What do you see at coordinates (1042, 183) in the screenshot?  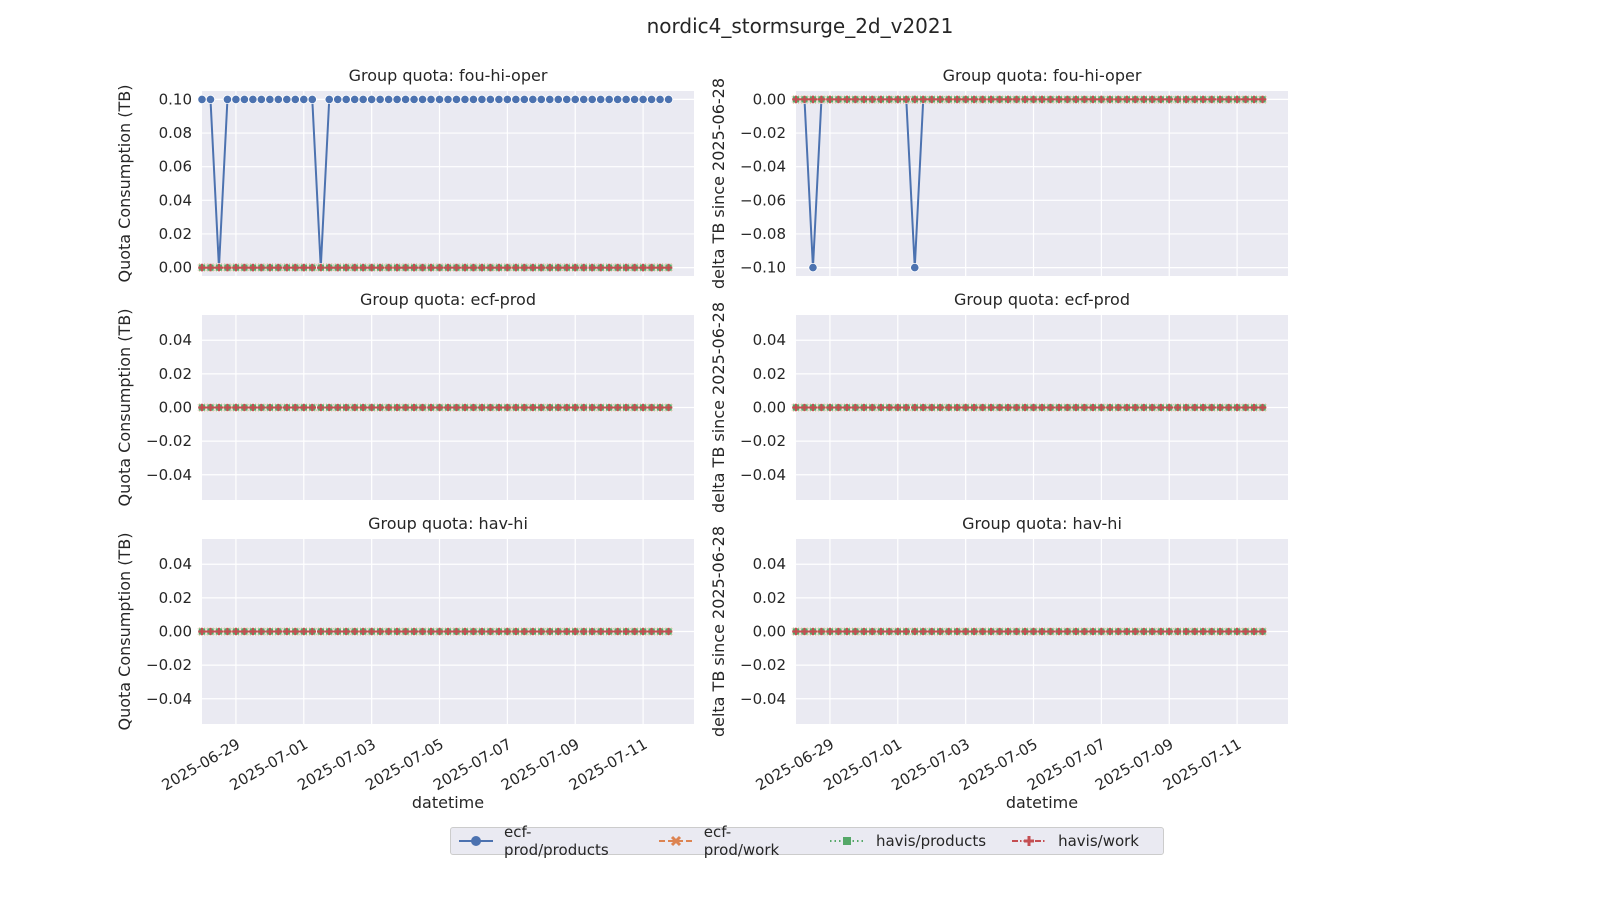 I see `plot-area` at bounding box center [1042, 183].